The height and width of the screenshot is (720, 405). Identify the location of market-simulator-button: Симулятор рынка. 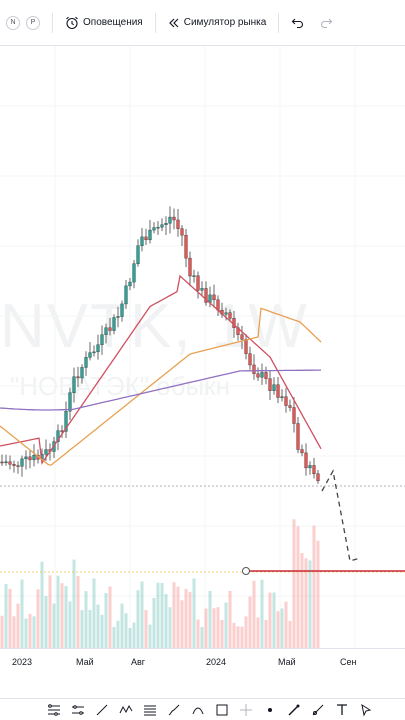
(217, 23).